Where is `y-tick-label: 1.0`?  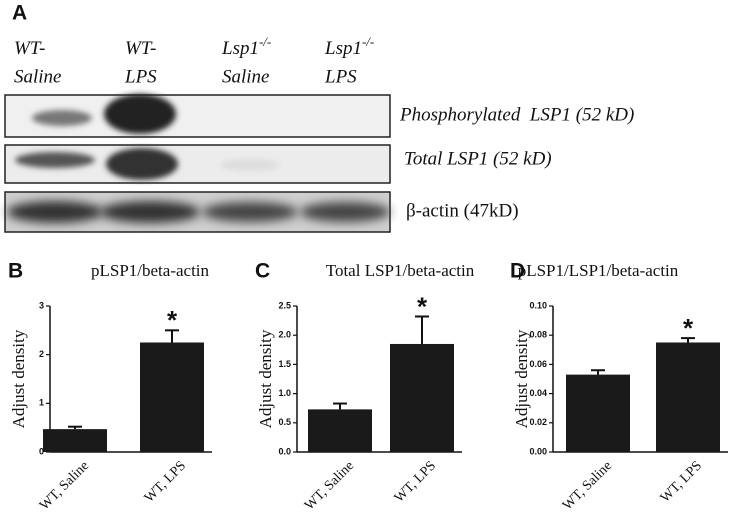
y-tick-label: 1.0 is located at coordinates (284, 393).